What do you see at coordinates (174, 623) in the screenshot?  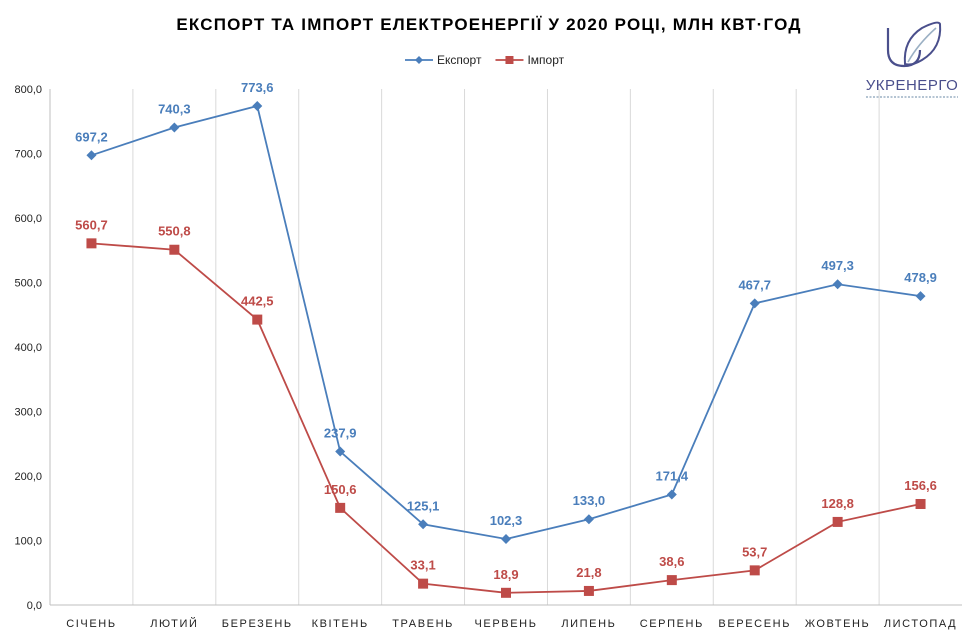 I see `x-tick-label: ЛЮТИЙ` at bounding box center [174, 623].